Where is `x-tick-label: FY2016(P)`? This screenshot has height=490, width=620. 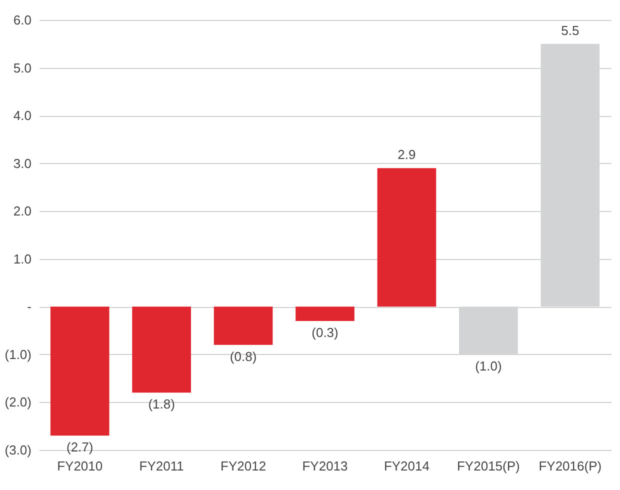
x-tick-label: FY2016(P) is located at coordinates (570, 466).